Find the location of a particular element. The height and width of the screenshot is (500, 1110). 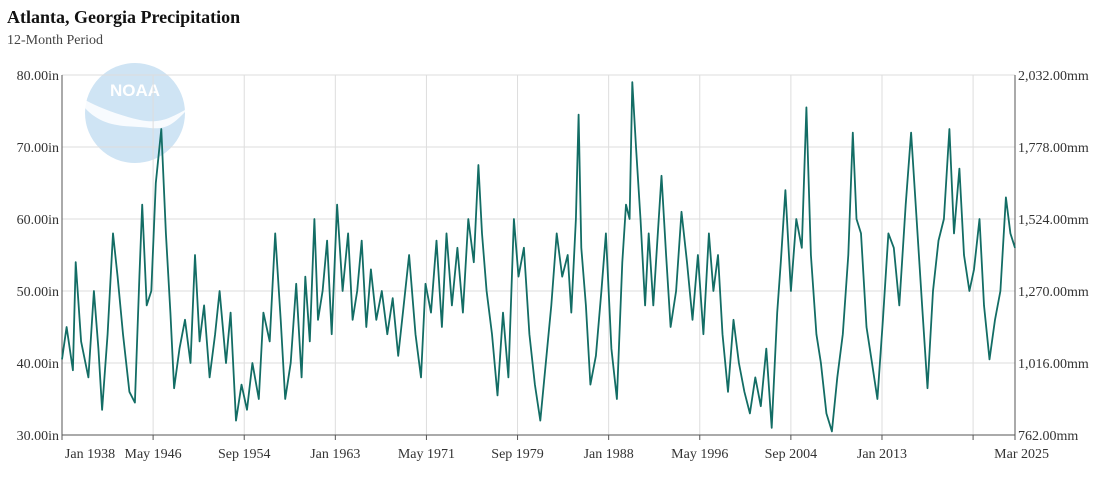

chart-subtitle: 12-Month Period is located at coordinates (55, 40).